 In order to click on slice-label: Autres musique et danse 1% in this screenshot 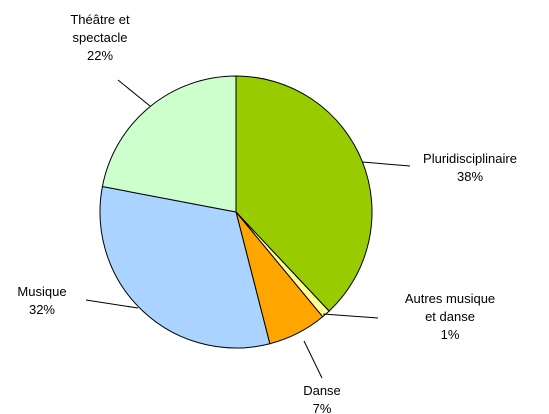, I will do `click(450, 317)`.